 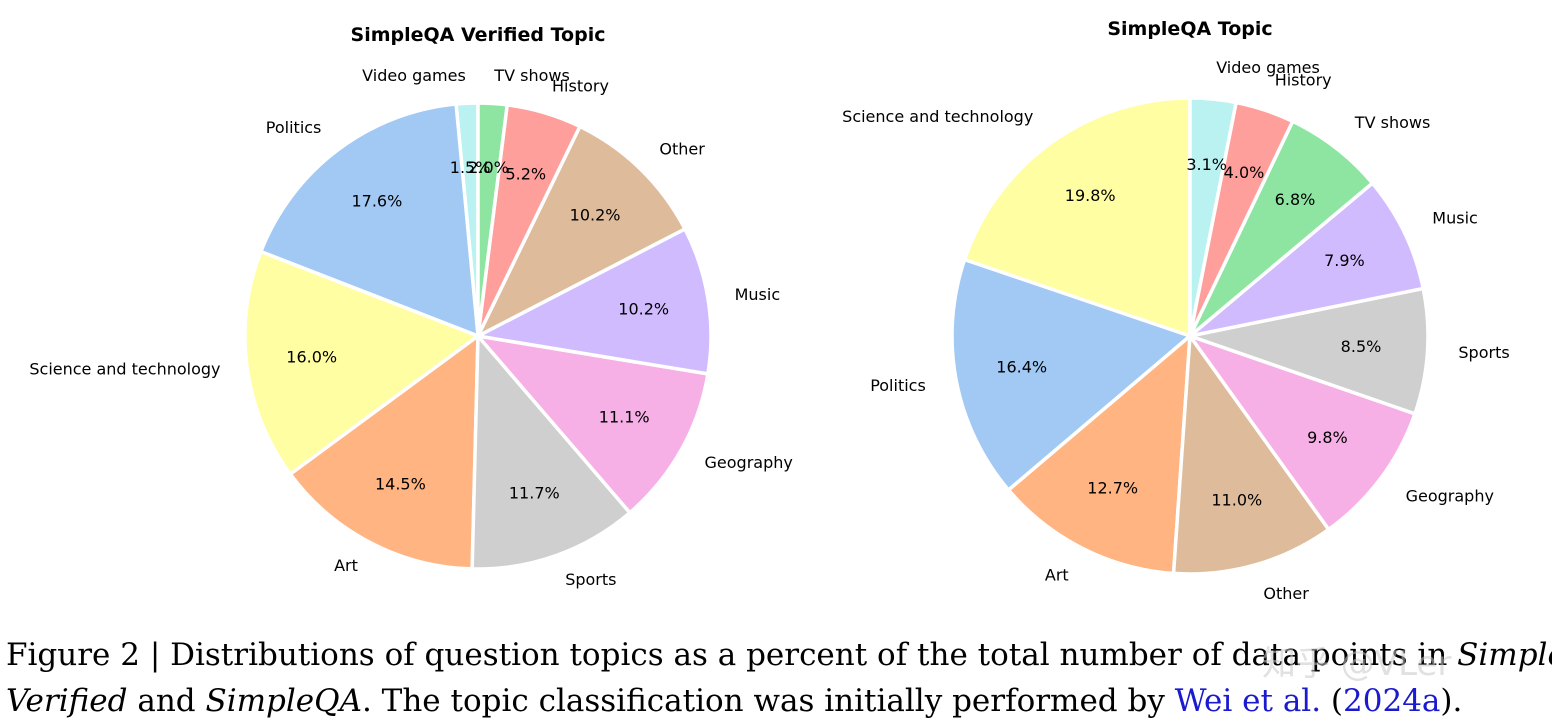 I want to click on verified-pct-other: 10.2%, so click(x=595, y=214).